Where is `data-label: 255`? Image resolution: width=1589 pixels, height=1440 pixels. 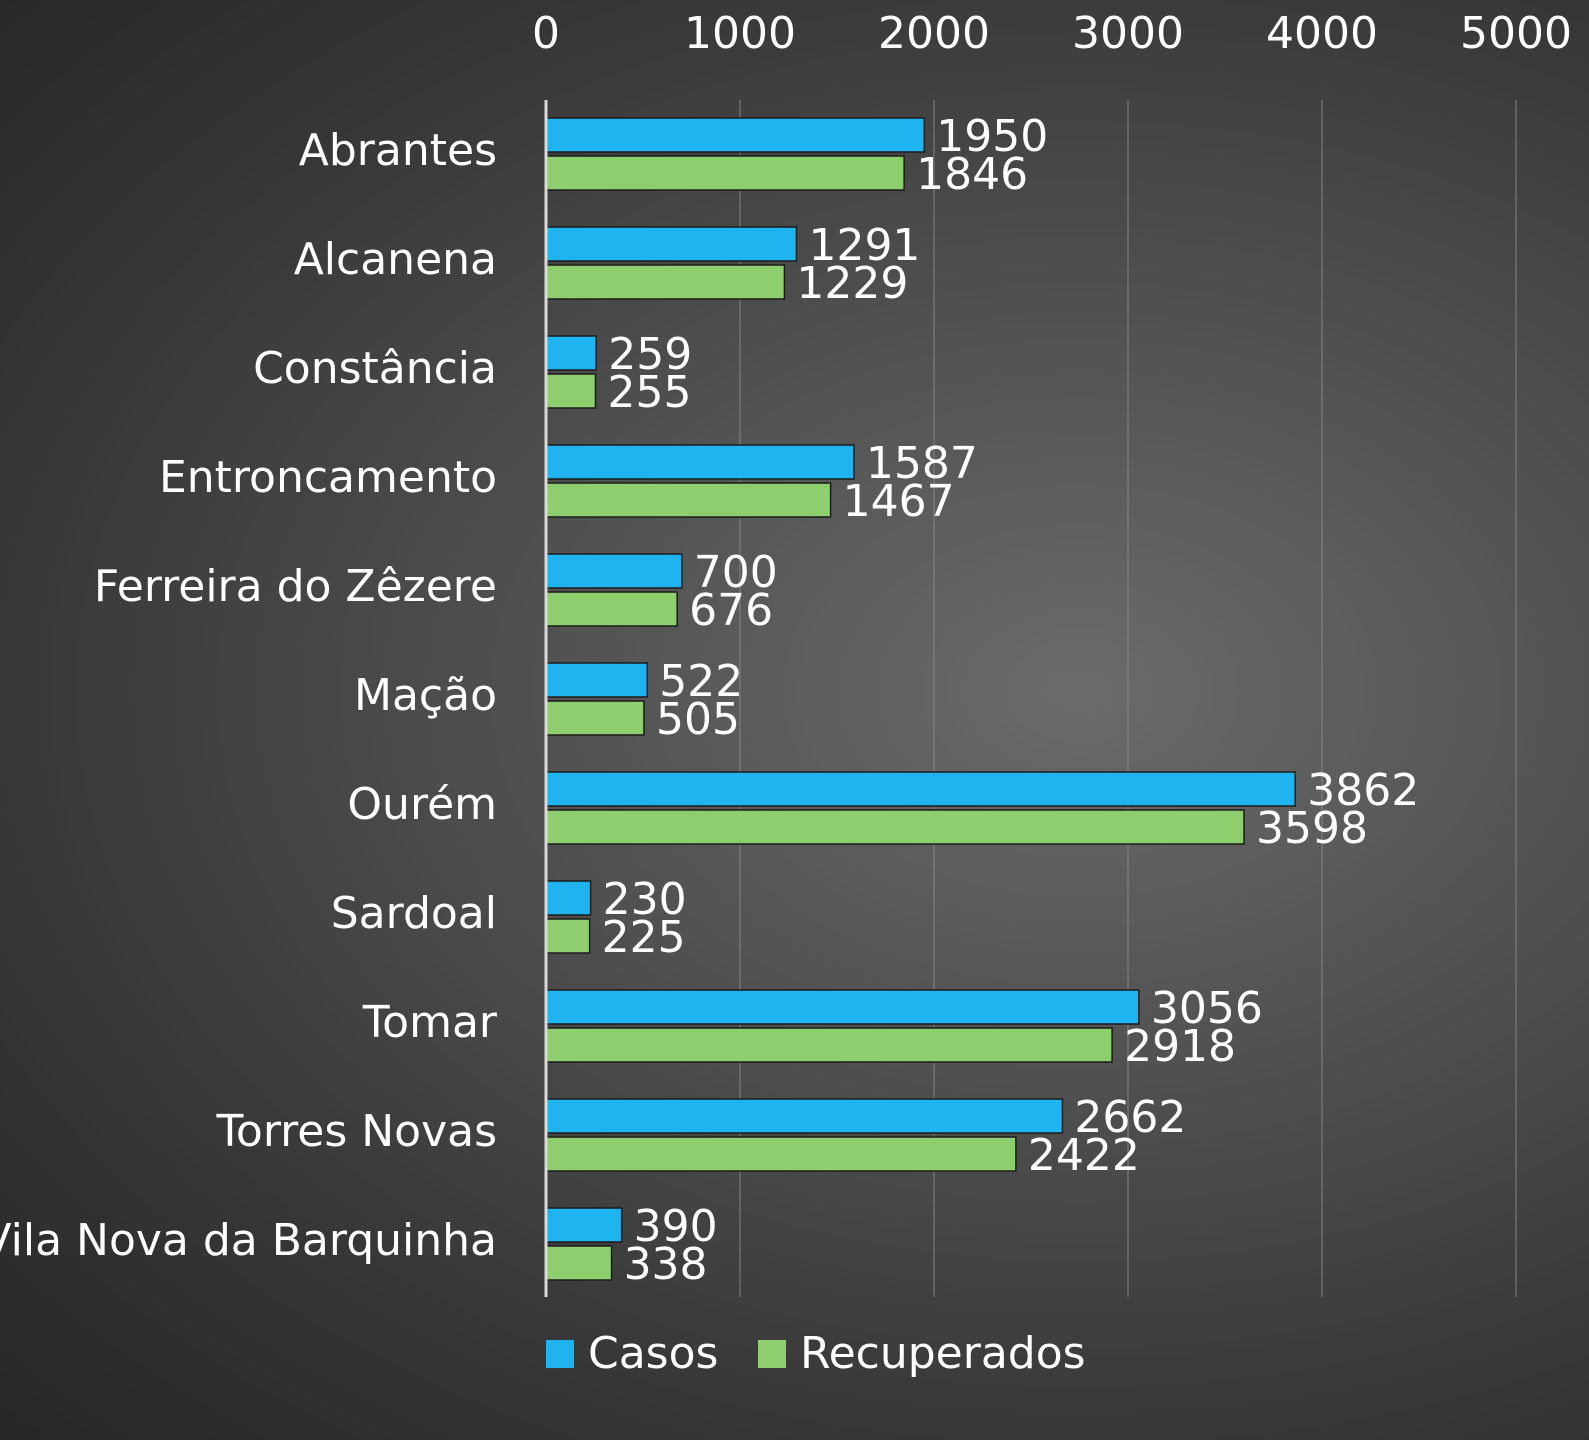 data-label: 255 is located at coordinates (649, 392).